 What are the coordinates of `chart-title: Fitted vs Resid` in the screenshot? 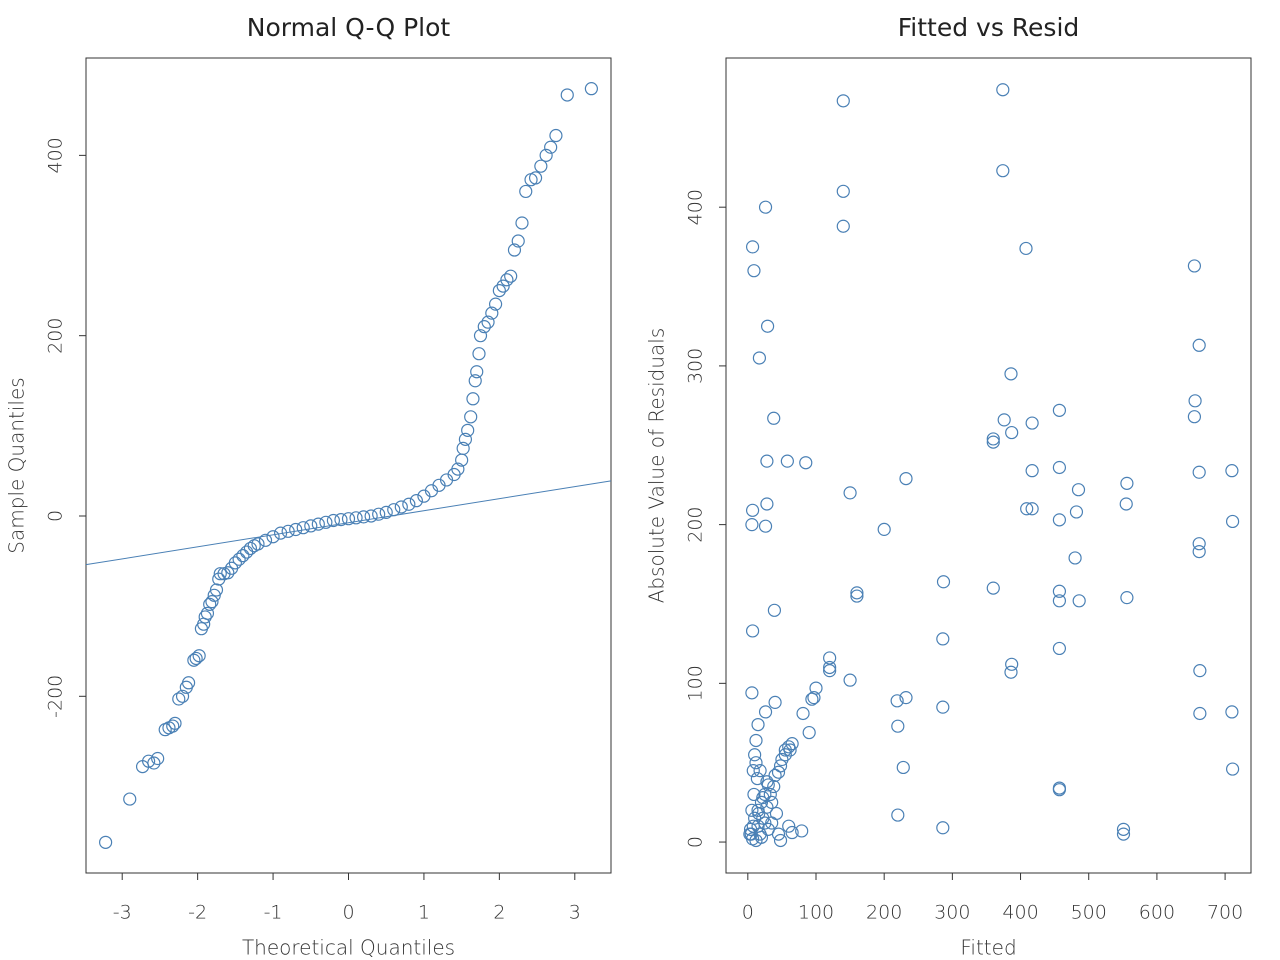 It's located at (989, 27).